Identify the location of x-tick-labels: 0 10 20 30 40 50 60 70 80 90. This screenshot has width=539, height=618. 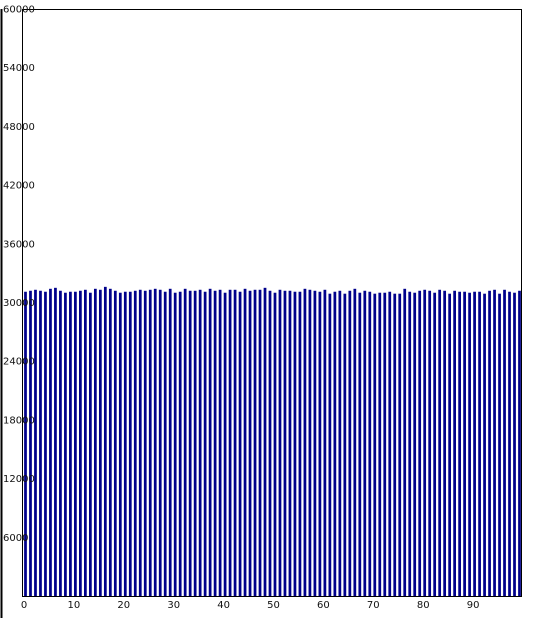
(250, 605).